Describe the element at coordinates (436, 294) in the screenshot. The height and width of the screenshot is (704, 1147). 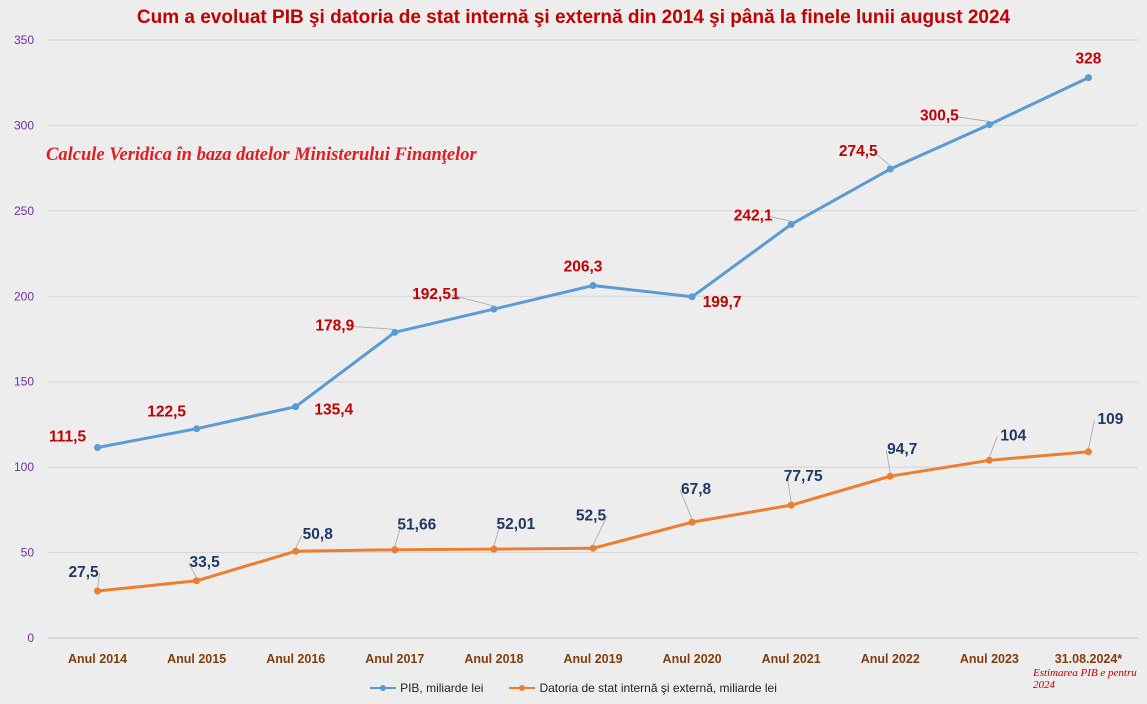
I see `data-label: 192,51` at that location.